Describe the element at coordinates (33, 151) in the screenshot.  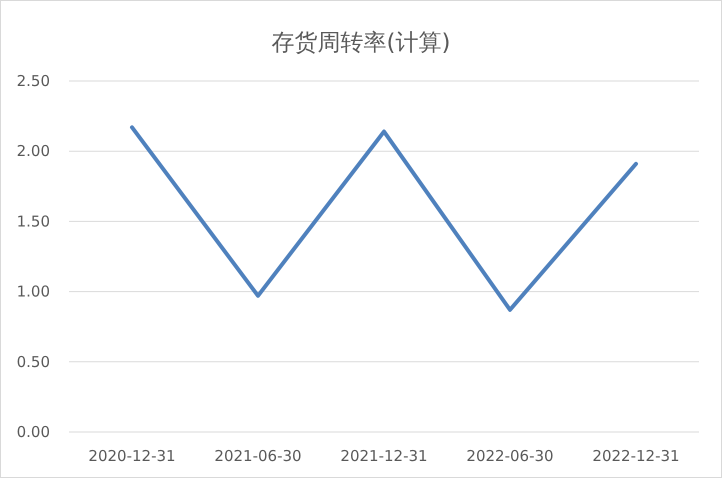
I see `y-tick-label: 2.00` at that location.